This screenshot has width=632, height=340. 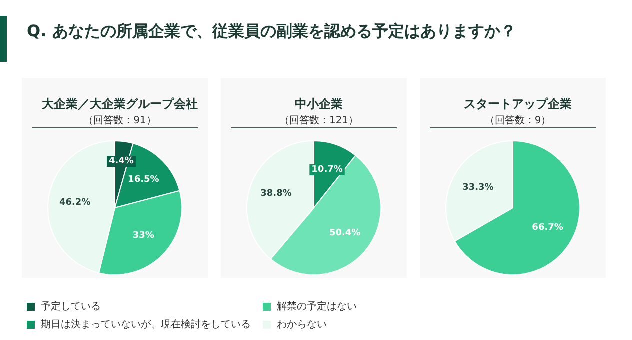 What do you see at coordinates (518, 104) in the screenshot?
I see `slice-label: スタートアップ企業` at bounding box center [518, 104].